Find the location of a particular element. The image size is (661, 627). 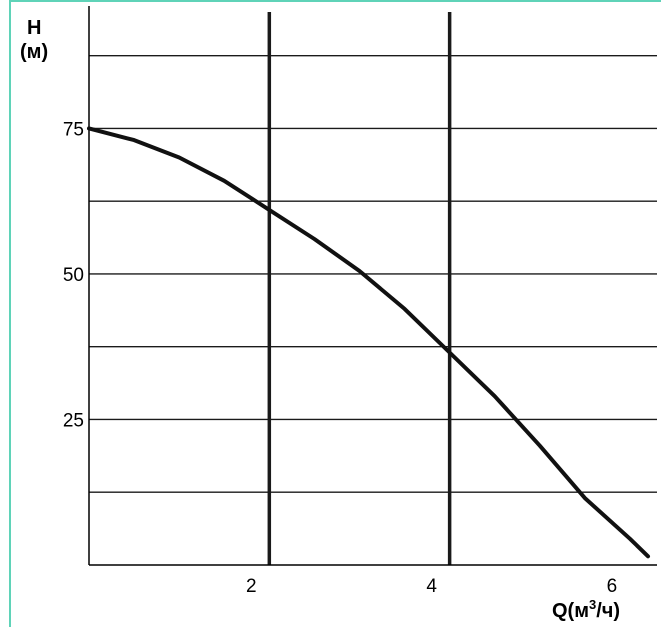

y-axis-title-line2: (м) is located at coordinates (34, 52).